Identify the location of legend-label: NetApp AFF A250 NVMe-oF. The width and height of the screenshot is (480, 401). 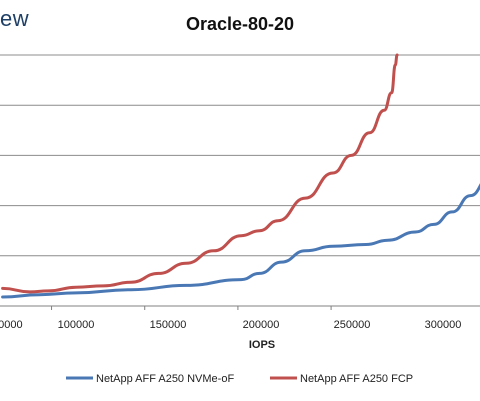
(165, 379).